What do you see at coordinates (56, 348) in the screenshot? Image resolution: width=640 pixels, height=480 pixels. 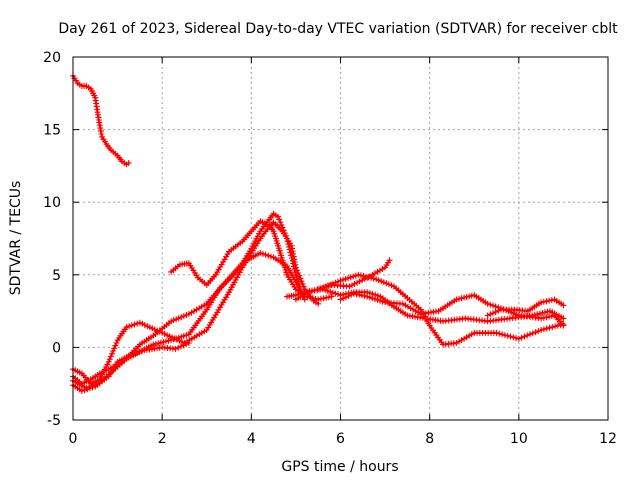 I see `y-tick-label: 0` at bounding box center [56, 348].